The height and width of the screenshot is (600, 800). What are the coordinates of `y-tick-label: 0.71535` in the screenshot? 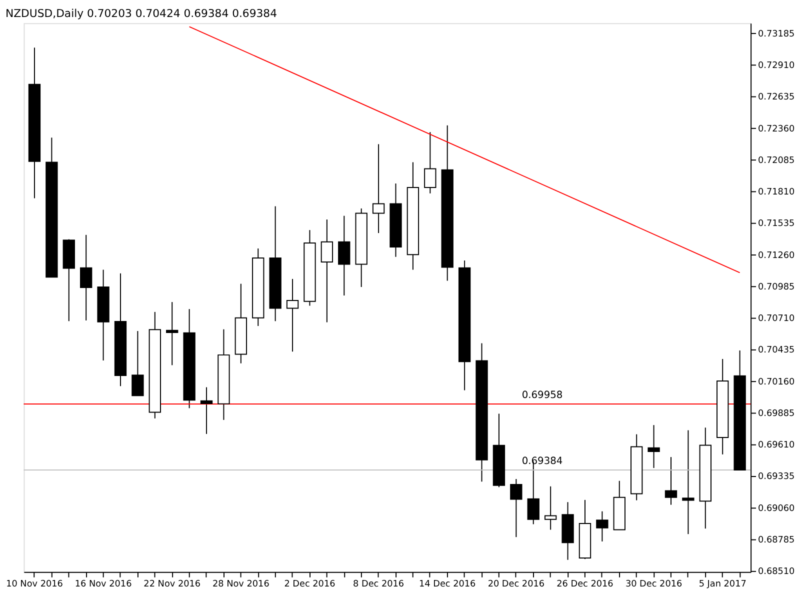 It's located at (776, 224).